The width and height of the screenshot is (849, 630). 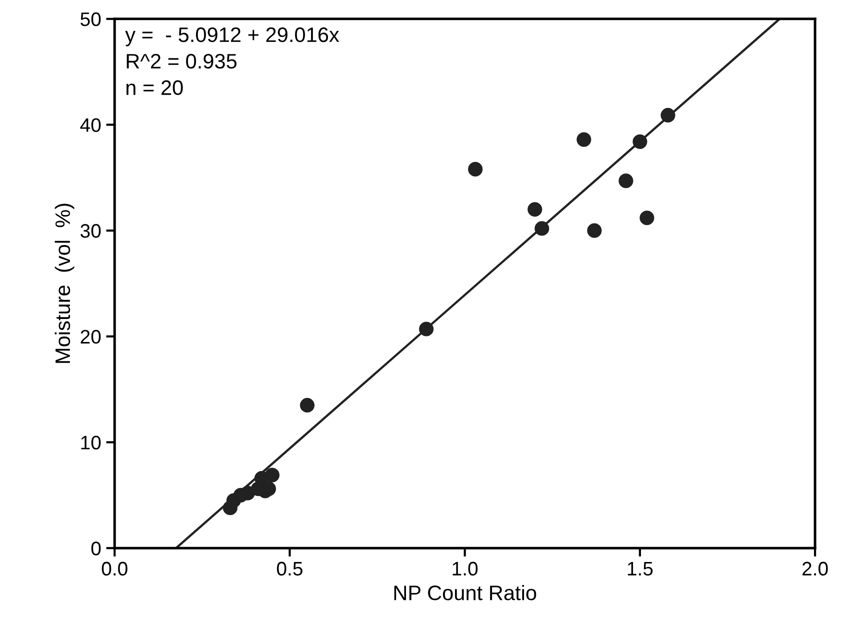 I want to click on annotation: n = 20, so click(x=154, y=88).